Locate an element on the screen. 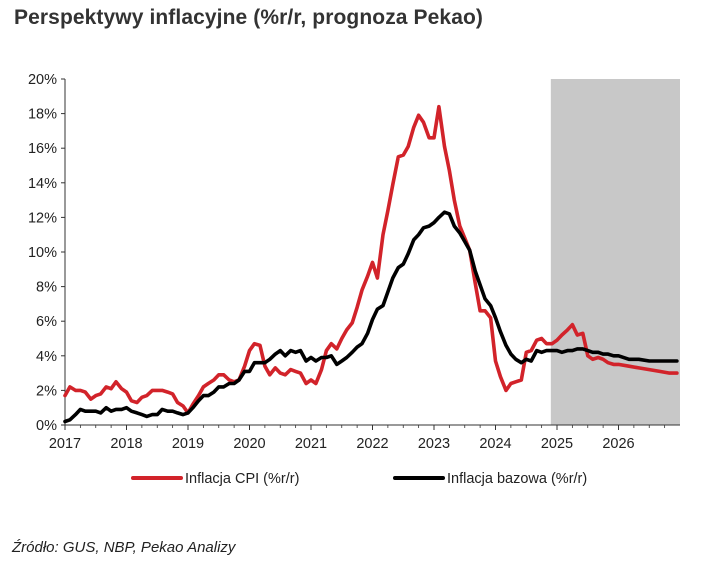 The height and width of the screenshot is (577, 703). x-tick-label: 2025 is located at coordinates (557, 444).